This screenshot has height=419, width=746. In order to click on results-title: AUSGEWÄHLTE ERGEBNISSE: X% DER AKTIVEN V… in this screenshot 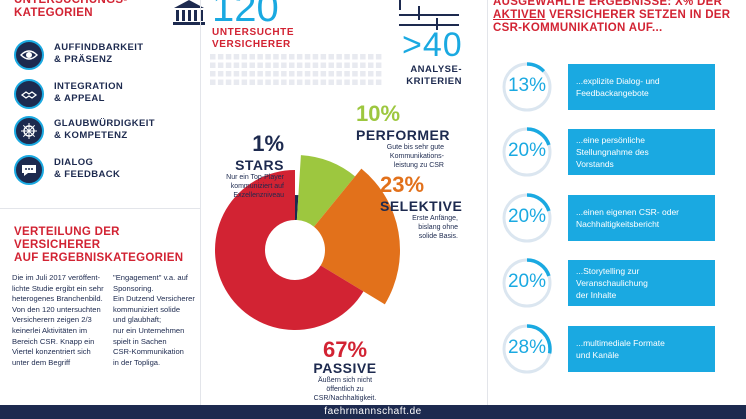, I will do `click(618, 17)`.